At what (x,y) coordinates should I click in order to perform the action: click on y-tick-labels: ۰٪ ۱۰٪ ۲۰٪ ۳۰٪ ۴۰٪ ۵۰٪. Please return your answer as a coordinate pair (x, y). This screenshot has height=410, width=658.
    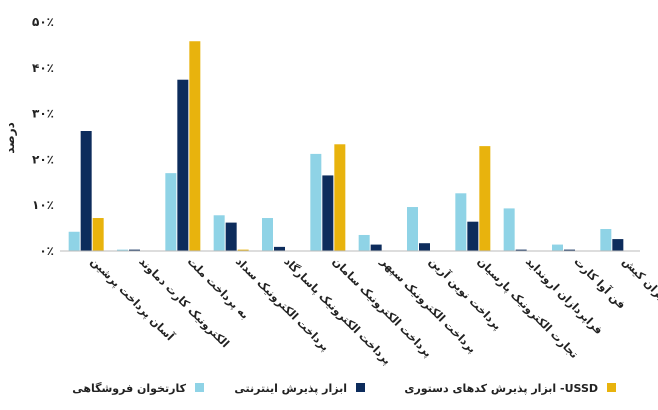
    Looking at the image, I should click on (43, 136).